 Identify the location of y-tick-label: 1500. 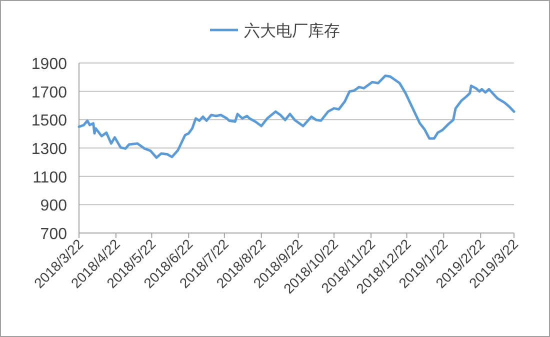
(49, 121).